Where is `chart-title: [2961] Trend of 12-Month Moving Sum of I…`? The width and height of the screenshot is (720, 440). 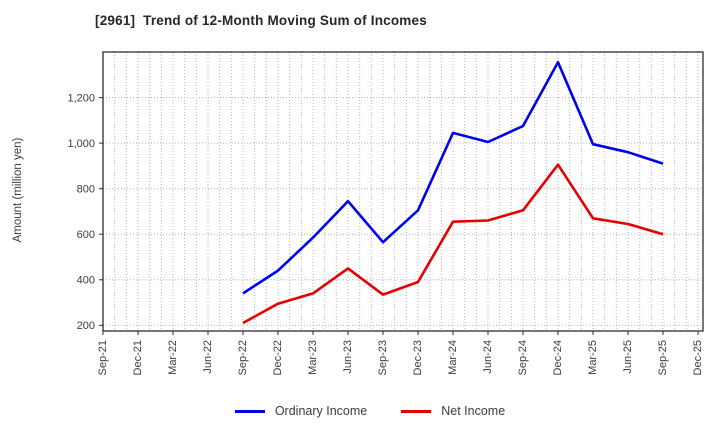
chart-title: [2961] Trend of 12-Month Moving Sum of I… is located at coordinates (261, 20).